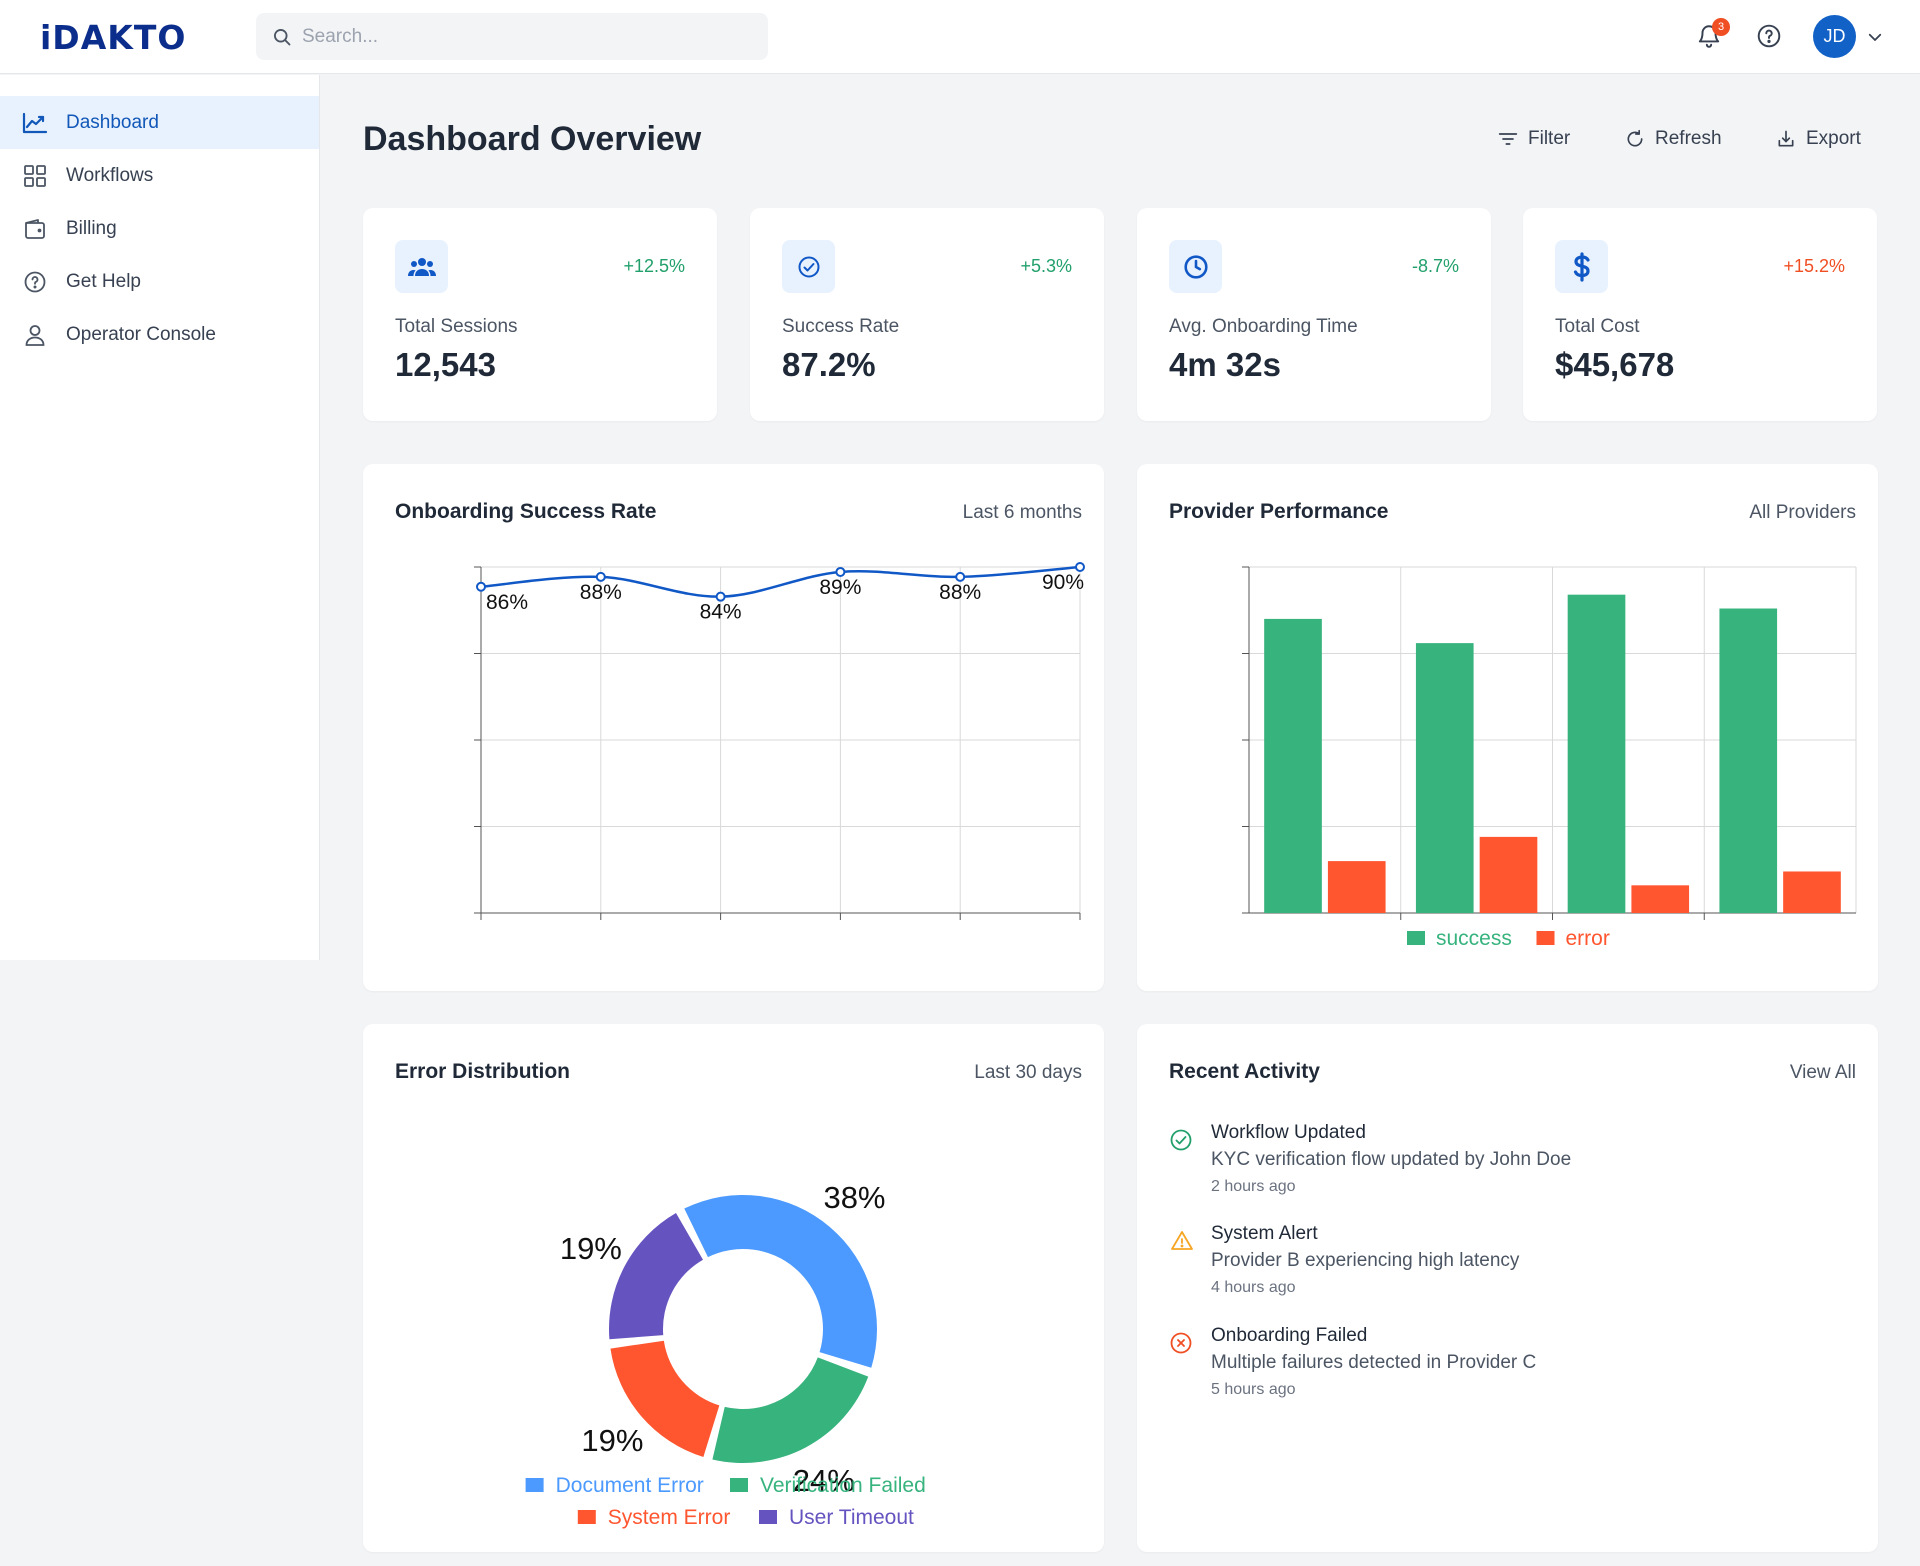 The height and width of the screenshot is (1566, 1920). Describe the element at coordinates (159, 334) in the screenshot. I see `sidebar-item-operator-console: Operator Console` at that location.